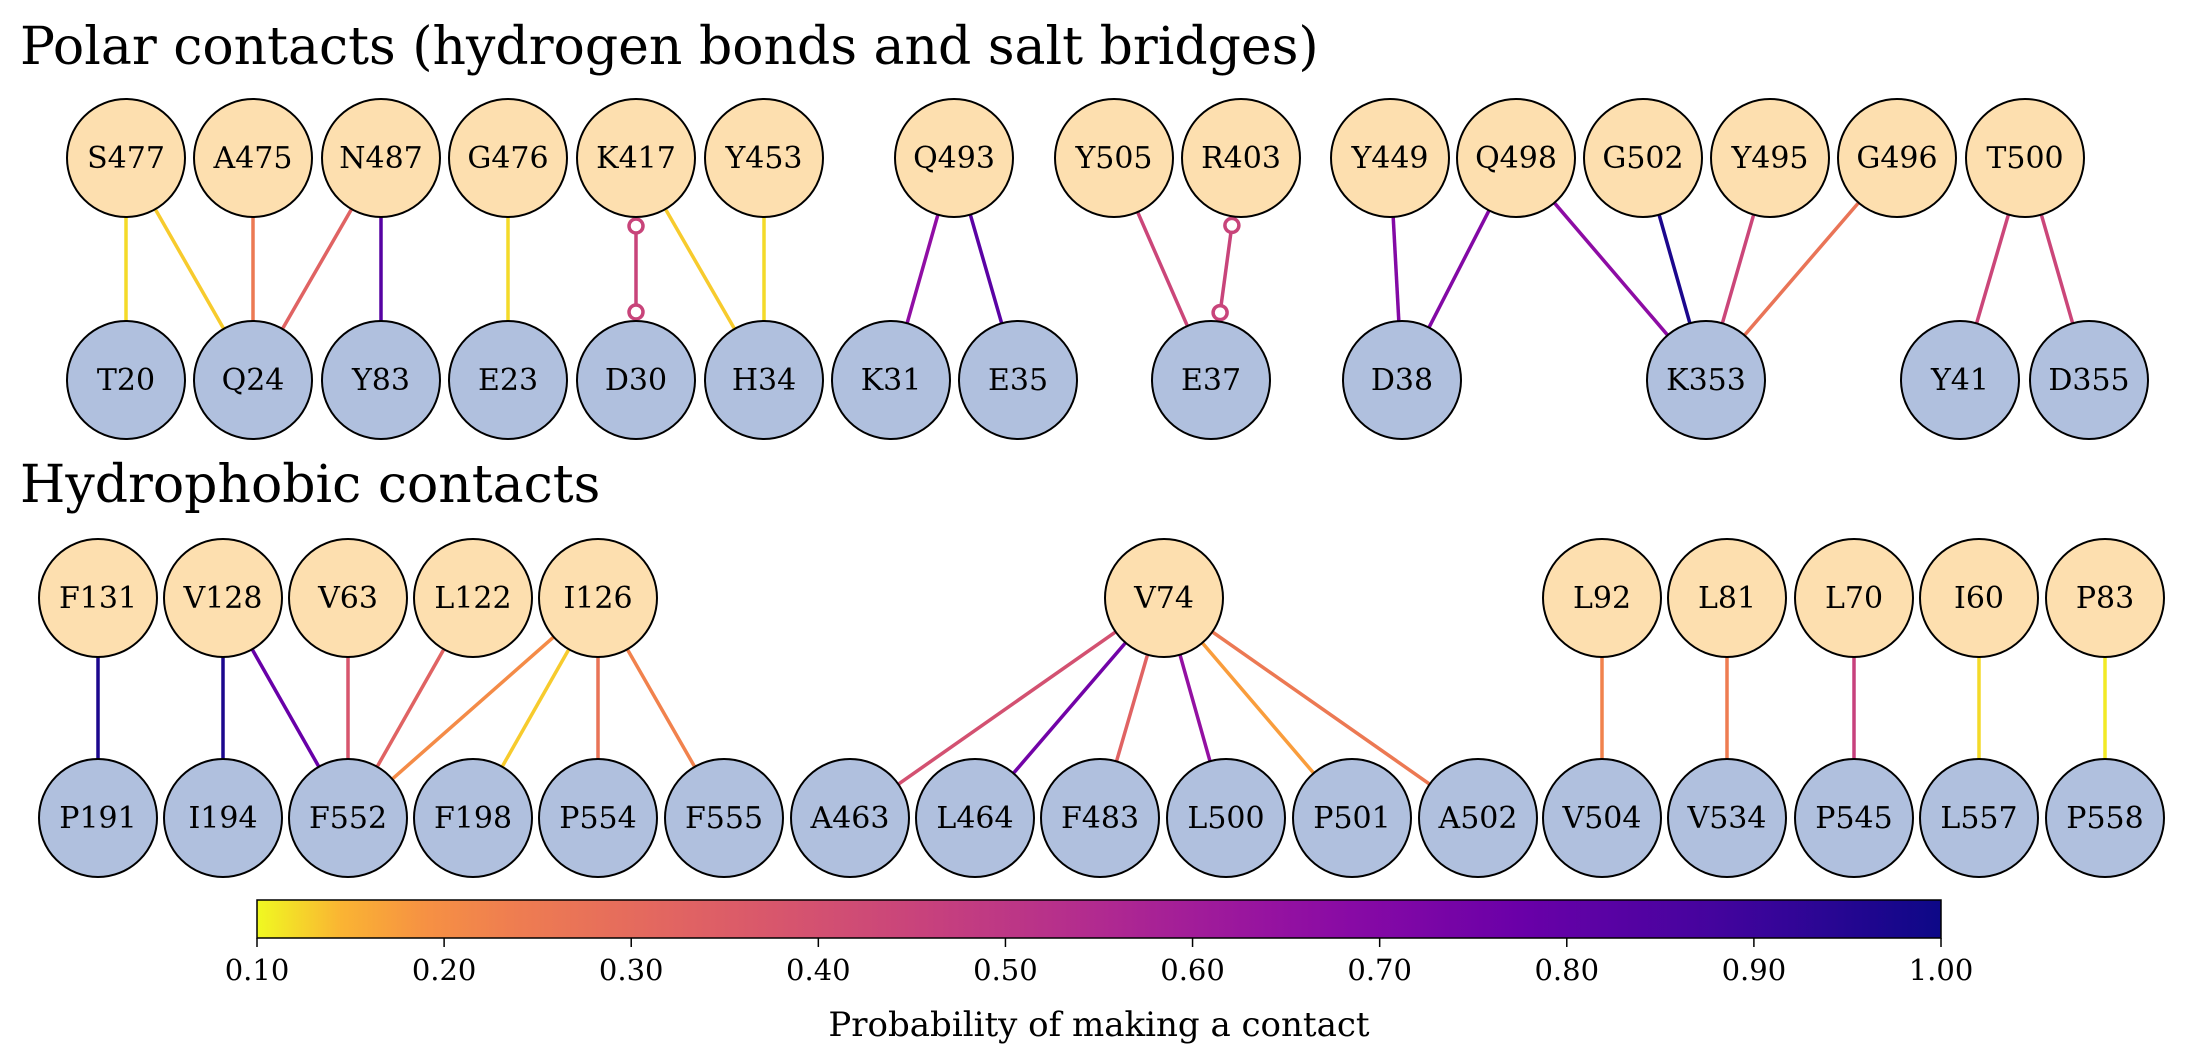  I want to click on receptor-residue-node: F552, so click(348, 818).